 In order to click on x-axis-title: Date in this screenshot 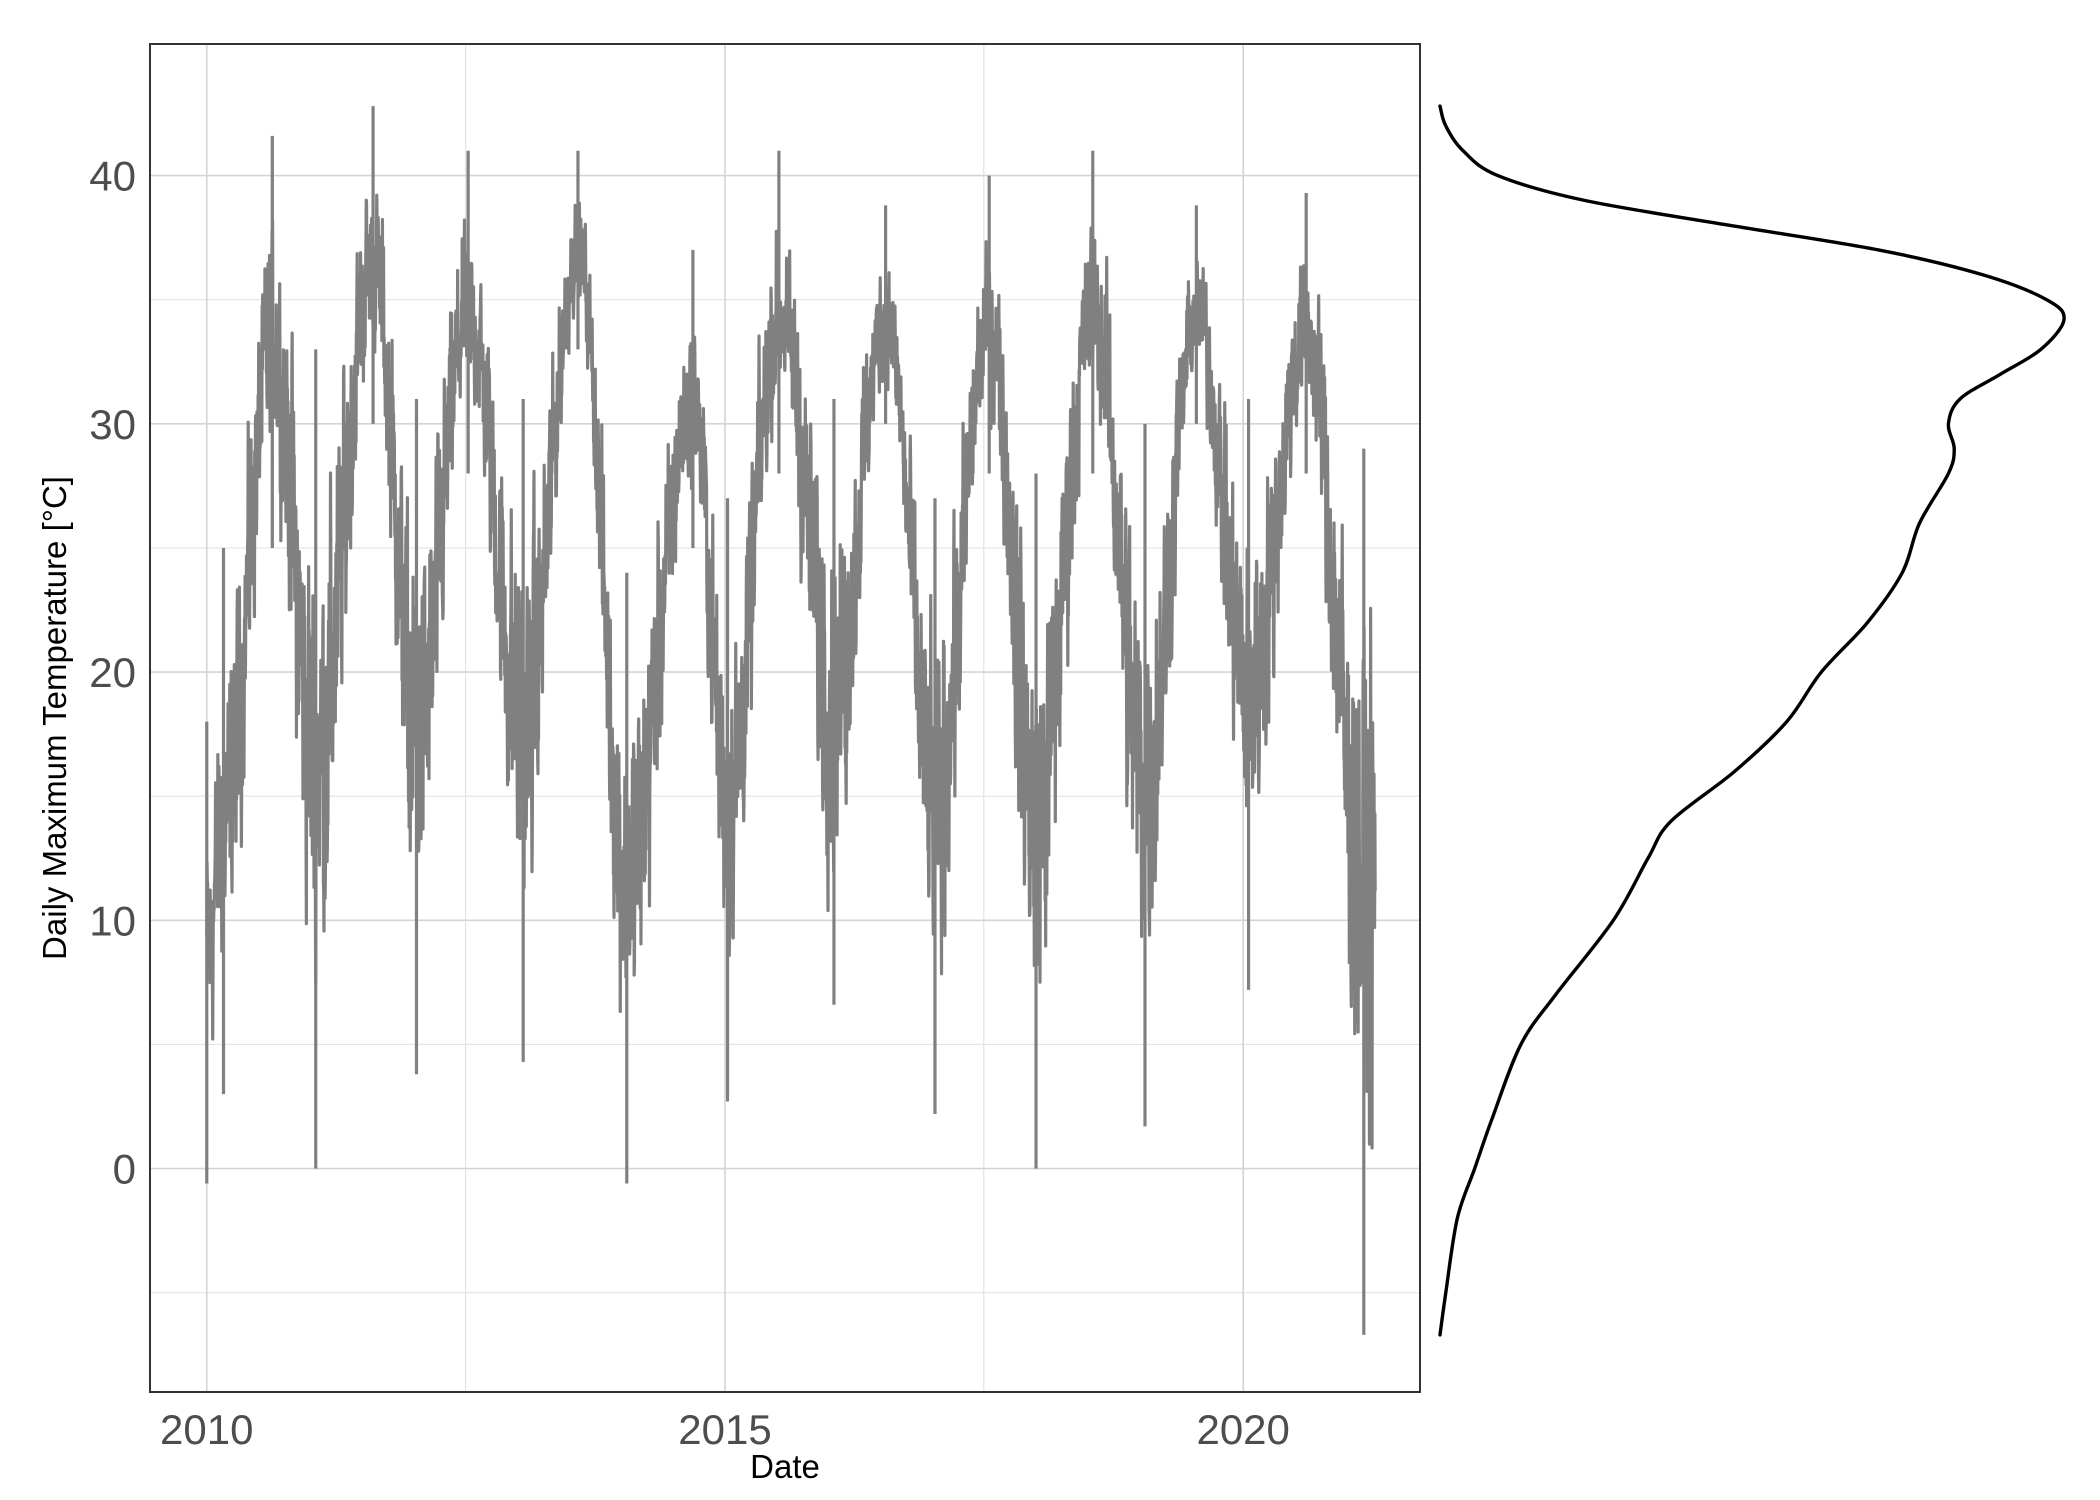, I will do `click(785, 1466)`.